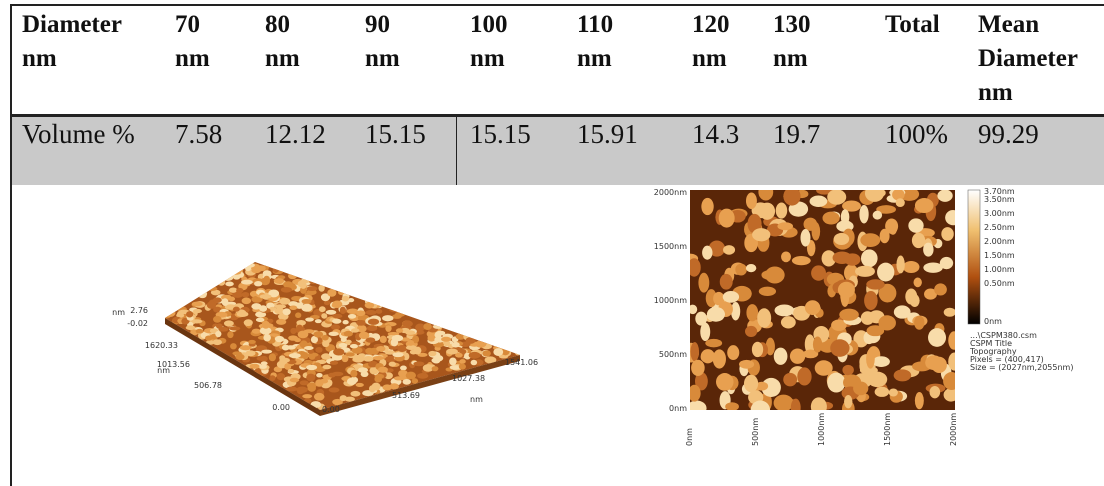 This screenshot has width=1104, height=486. Describe the element at coordinates (912, 24) in the screenshot. I see `header-cell: Total` at that location.